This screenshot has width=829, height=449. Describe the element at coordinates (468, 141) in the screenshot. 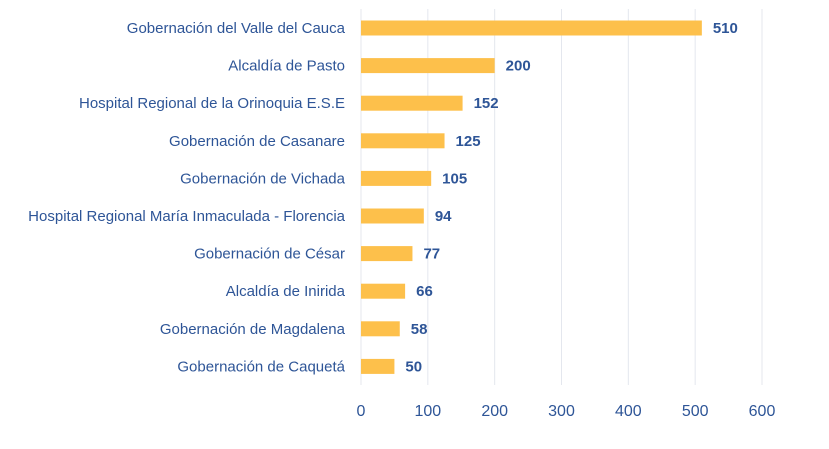

I see `value-label: 125` at that location.